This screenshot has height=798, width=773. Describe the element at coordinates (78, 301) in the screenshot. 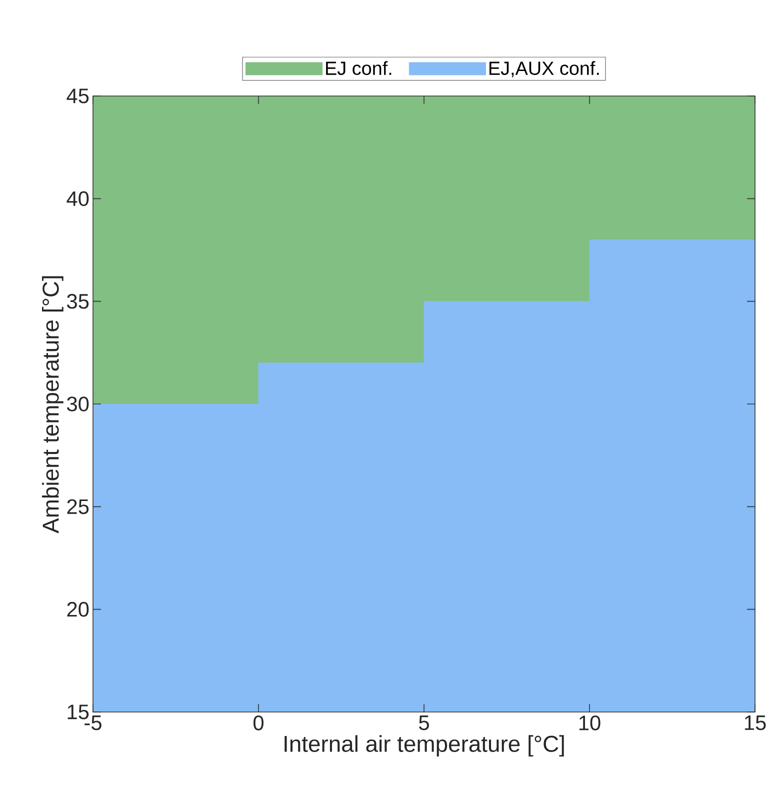

I see `y-tick-label: 35` at that location.